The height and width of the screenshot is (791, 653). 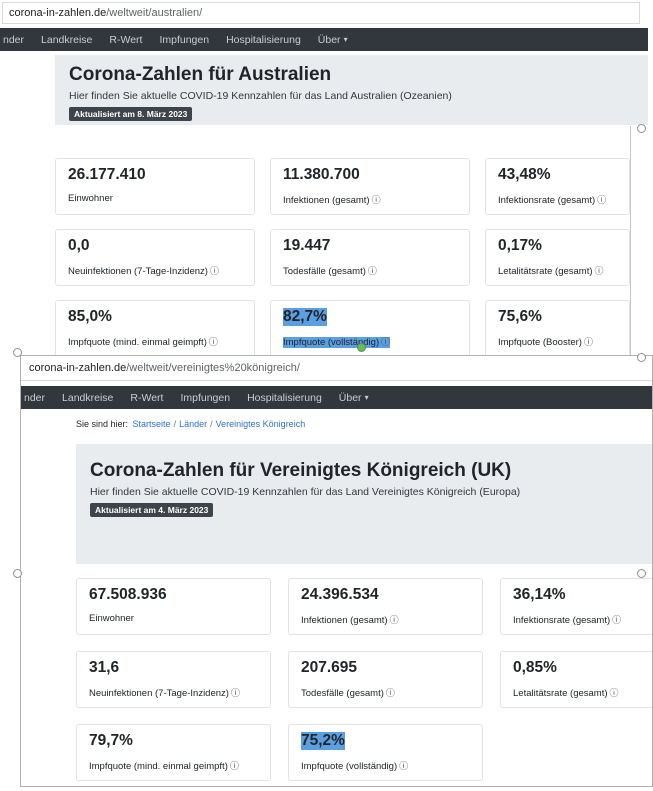 What do you see at coordinates (539, 594) in the screenshot?
I see `stat-value: 36,14%` at bounding box center [539, 594].